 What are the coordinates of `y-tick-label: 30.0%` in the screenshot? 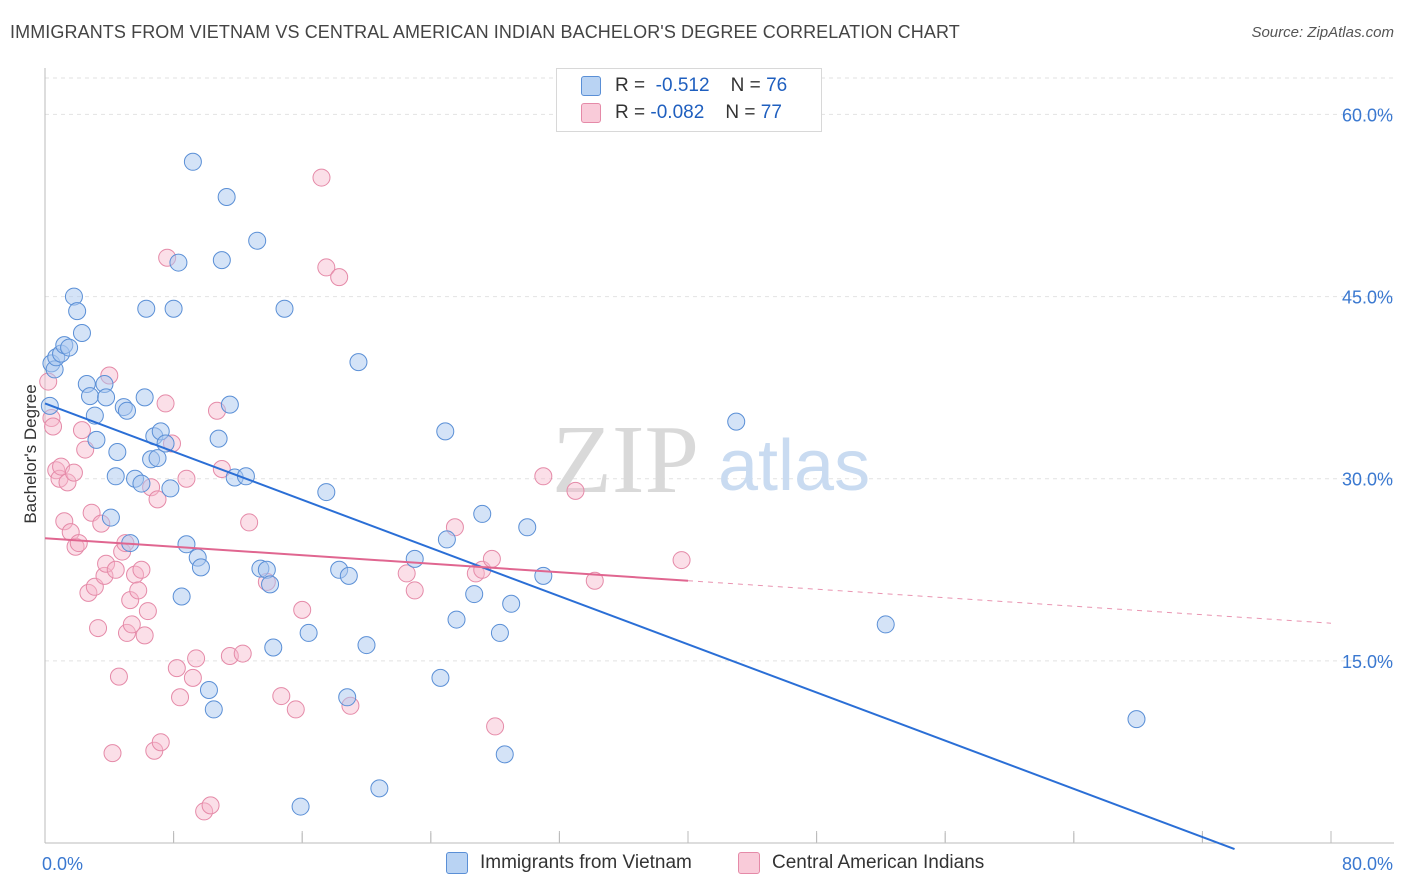 It's located at (1367, 480).